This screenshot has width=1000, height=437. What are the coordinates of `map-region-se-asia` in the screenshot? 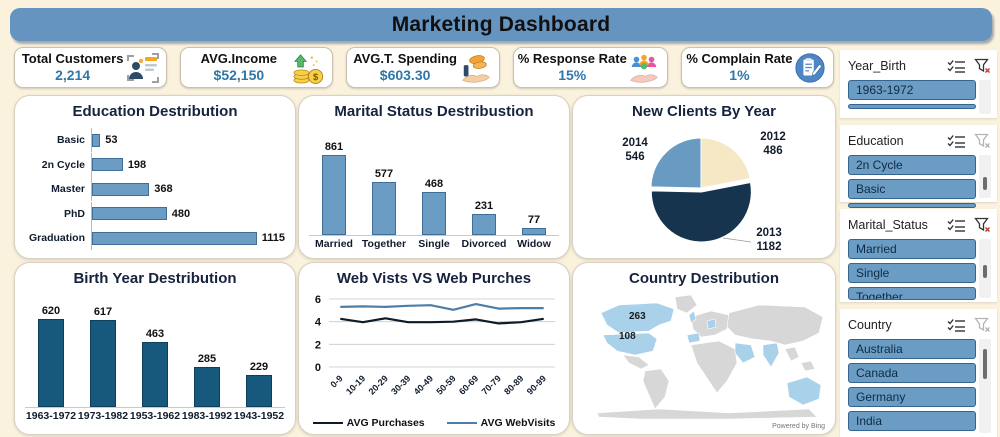 It's located at (800, 359).